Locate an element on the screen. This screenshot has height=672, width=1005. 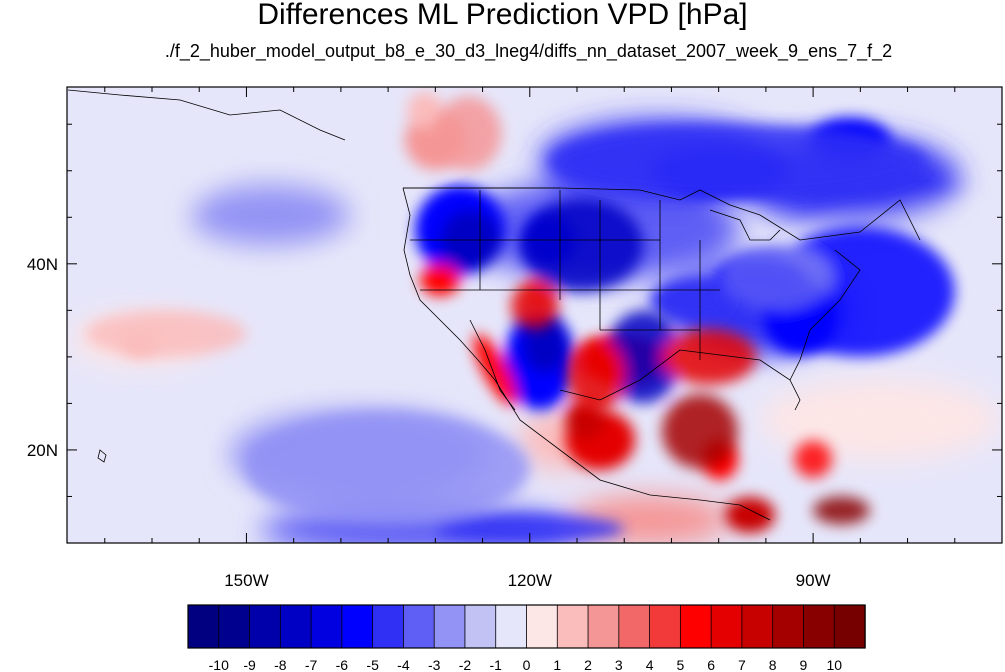
colorbar-label: 7 is located at coordinates (742, 664).